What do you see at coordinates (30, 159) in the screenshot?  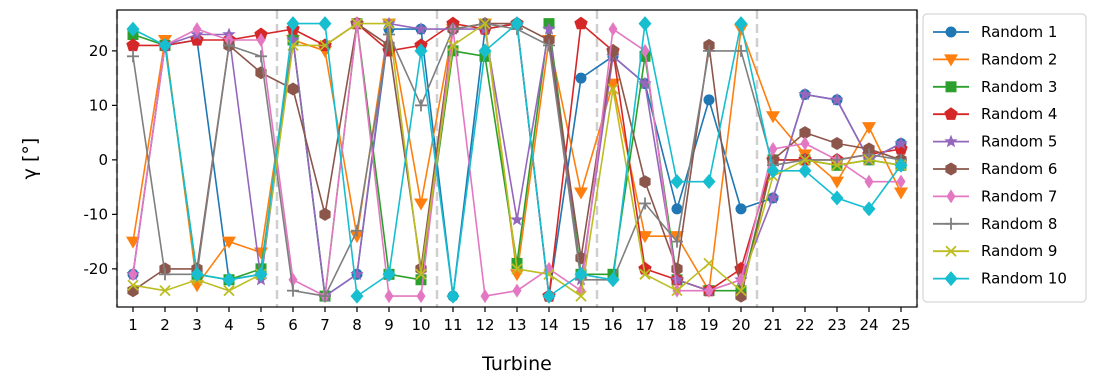 I see `y-axis-title: γ [°]` at bounding box center [30, 159].